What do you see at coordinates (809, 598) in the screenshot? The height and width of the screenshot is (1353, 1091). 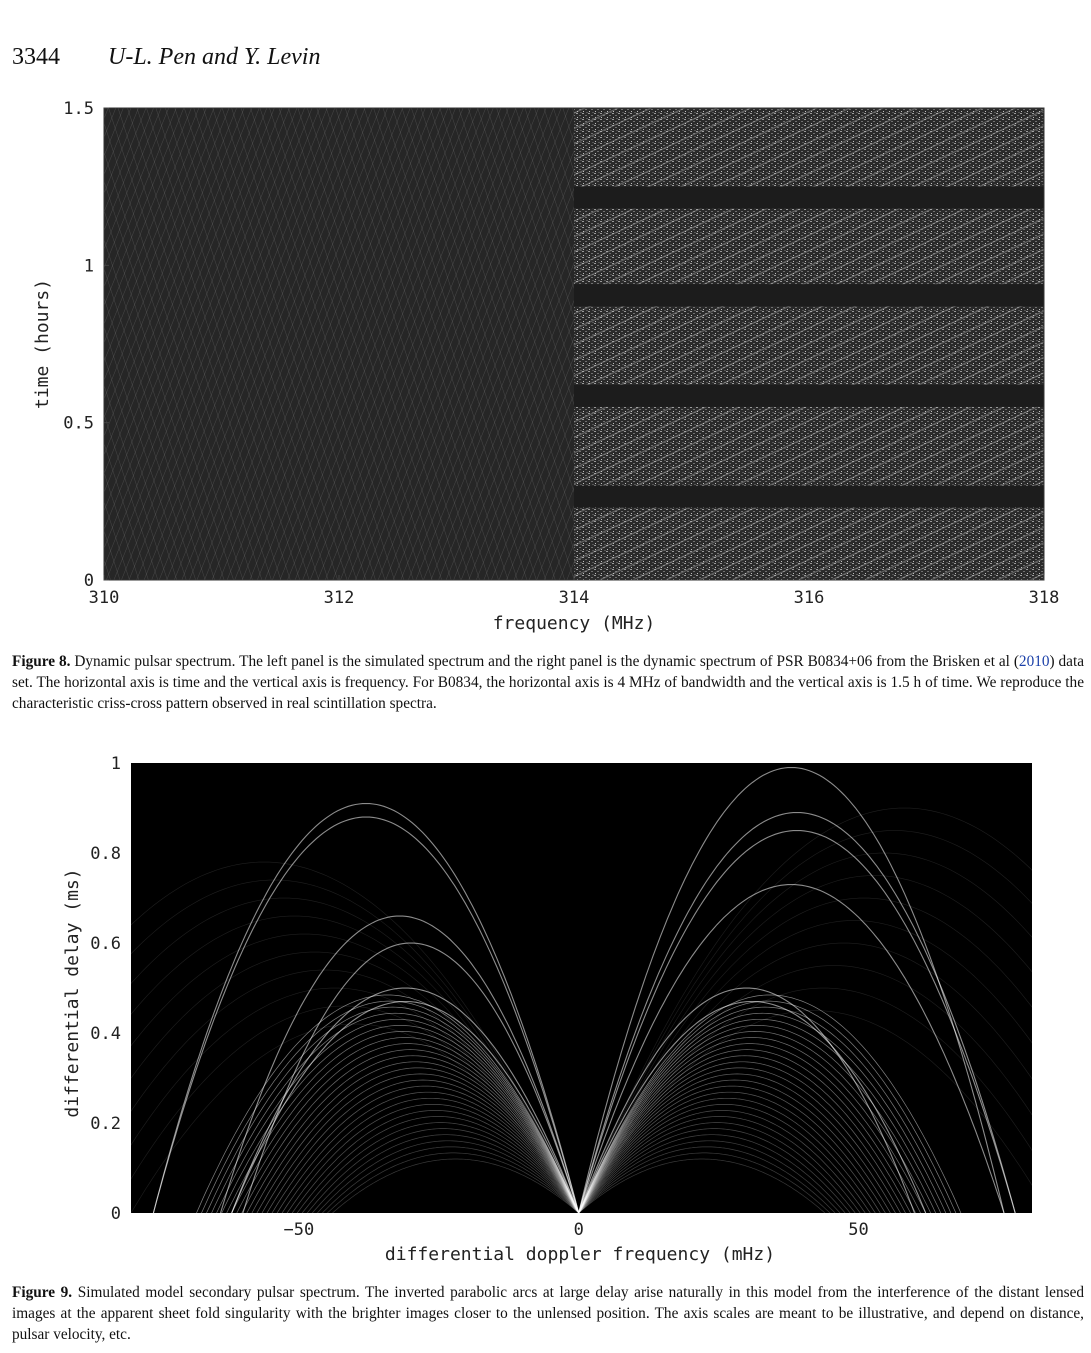 I see `x-tick-label: 316` at bounding box center [809, 598].